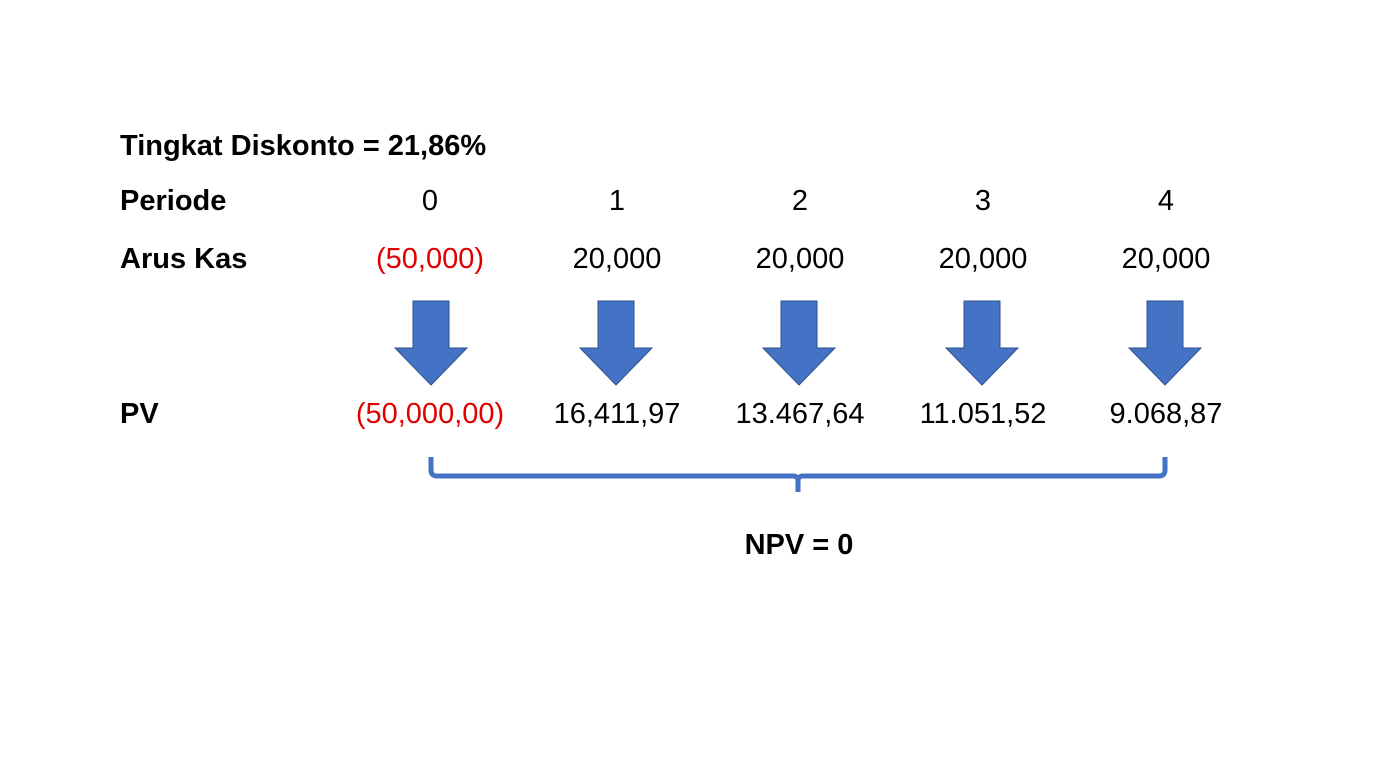 This screenshot has width=1376, height=768. I want to click on cashflow-1: 20,000, so click(617, 259).